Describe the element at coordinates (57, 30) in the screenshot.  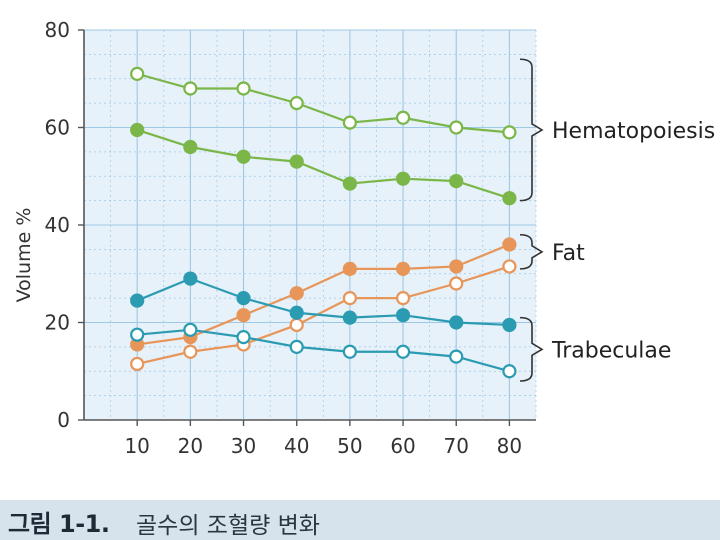
I see `y-tick-label: 80` at that location.